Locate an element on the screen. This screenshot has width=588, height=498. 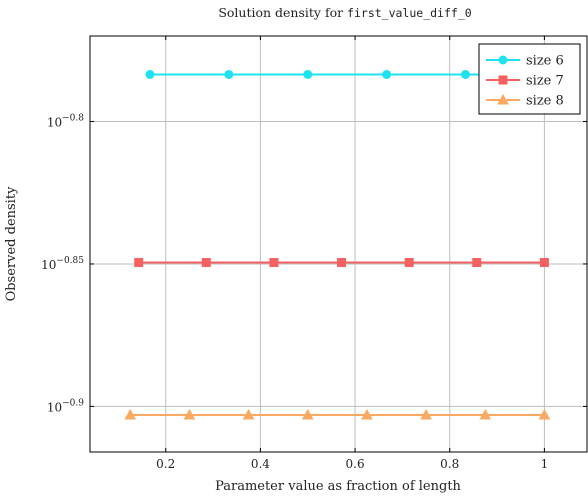
x-axis-label: Parameter value as fraction of length is located at coordinates (338, 486).